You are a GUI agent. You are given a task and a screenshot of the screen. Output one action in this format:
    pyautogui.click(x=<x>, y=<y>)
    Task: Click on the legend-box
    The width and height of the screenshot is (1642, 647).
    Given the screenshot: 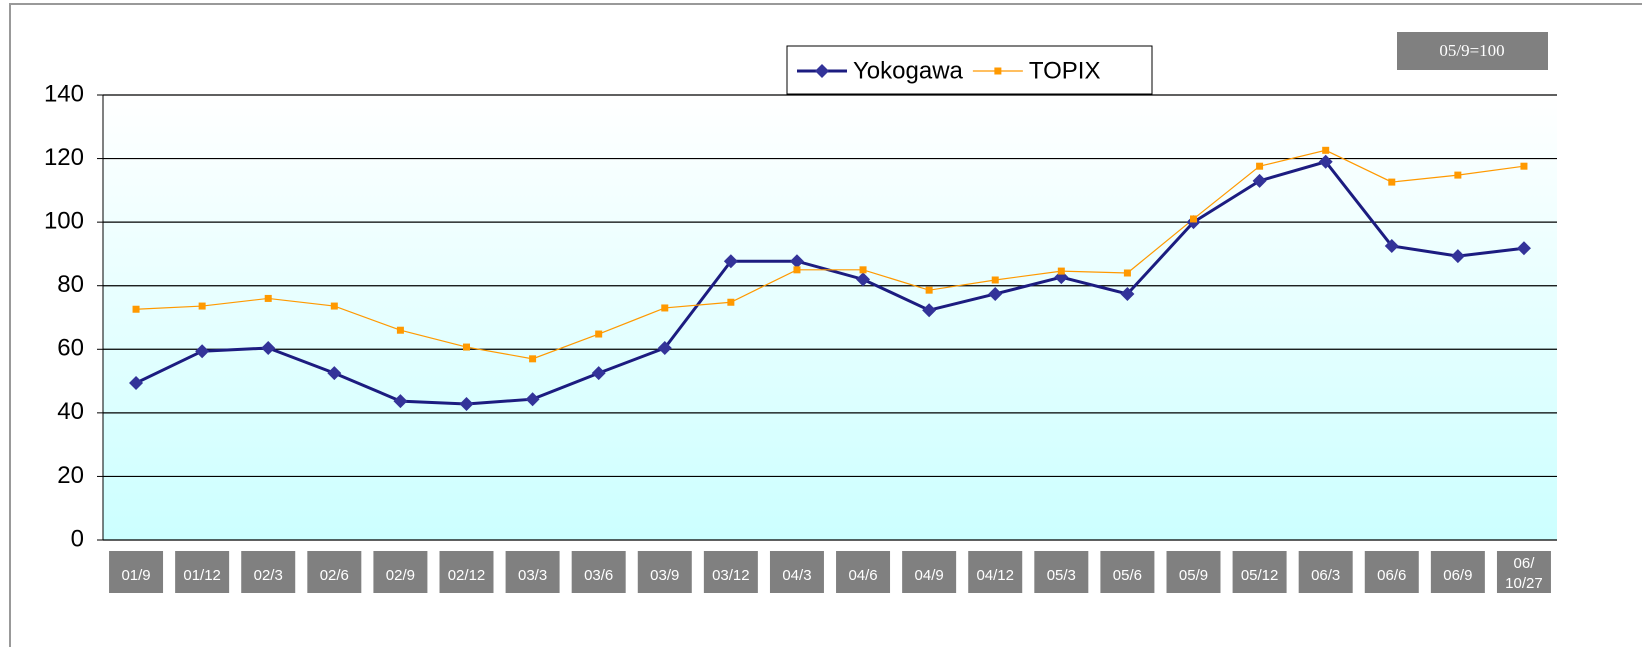 What is the action you would take?
    pyautogui.click(x=969, y=70)
    